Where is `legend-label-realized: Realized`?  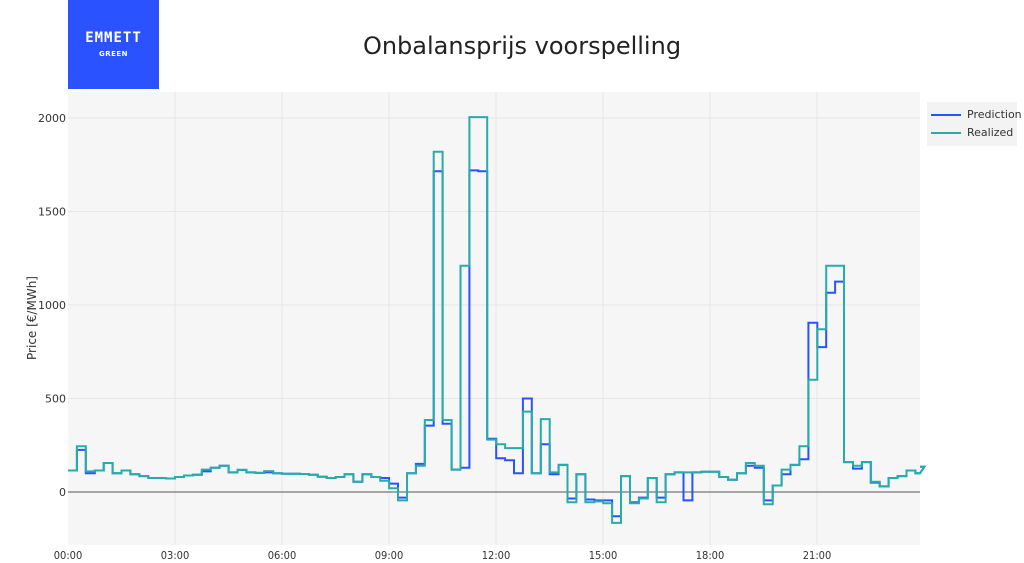 legend-label-realized: Realized is located at coordinates (990, 132).